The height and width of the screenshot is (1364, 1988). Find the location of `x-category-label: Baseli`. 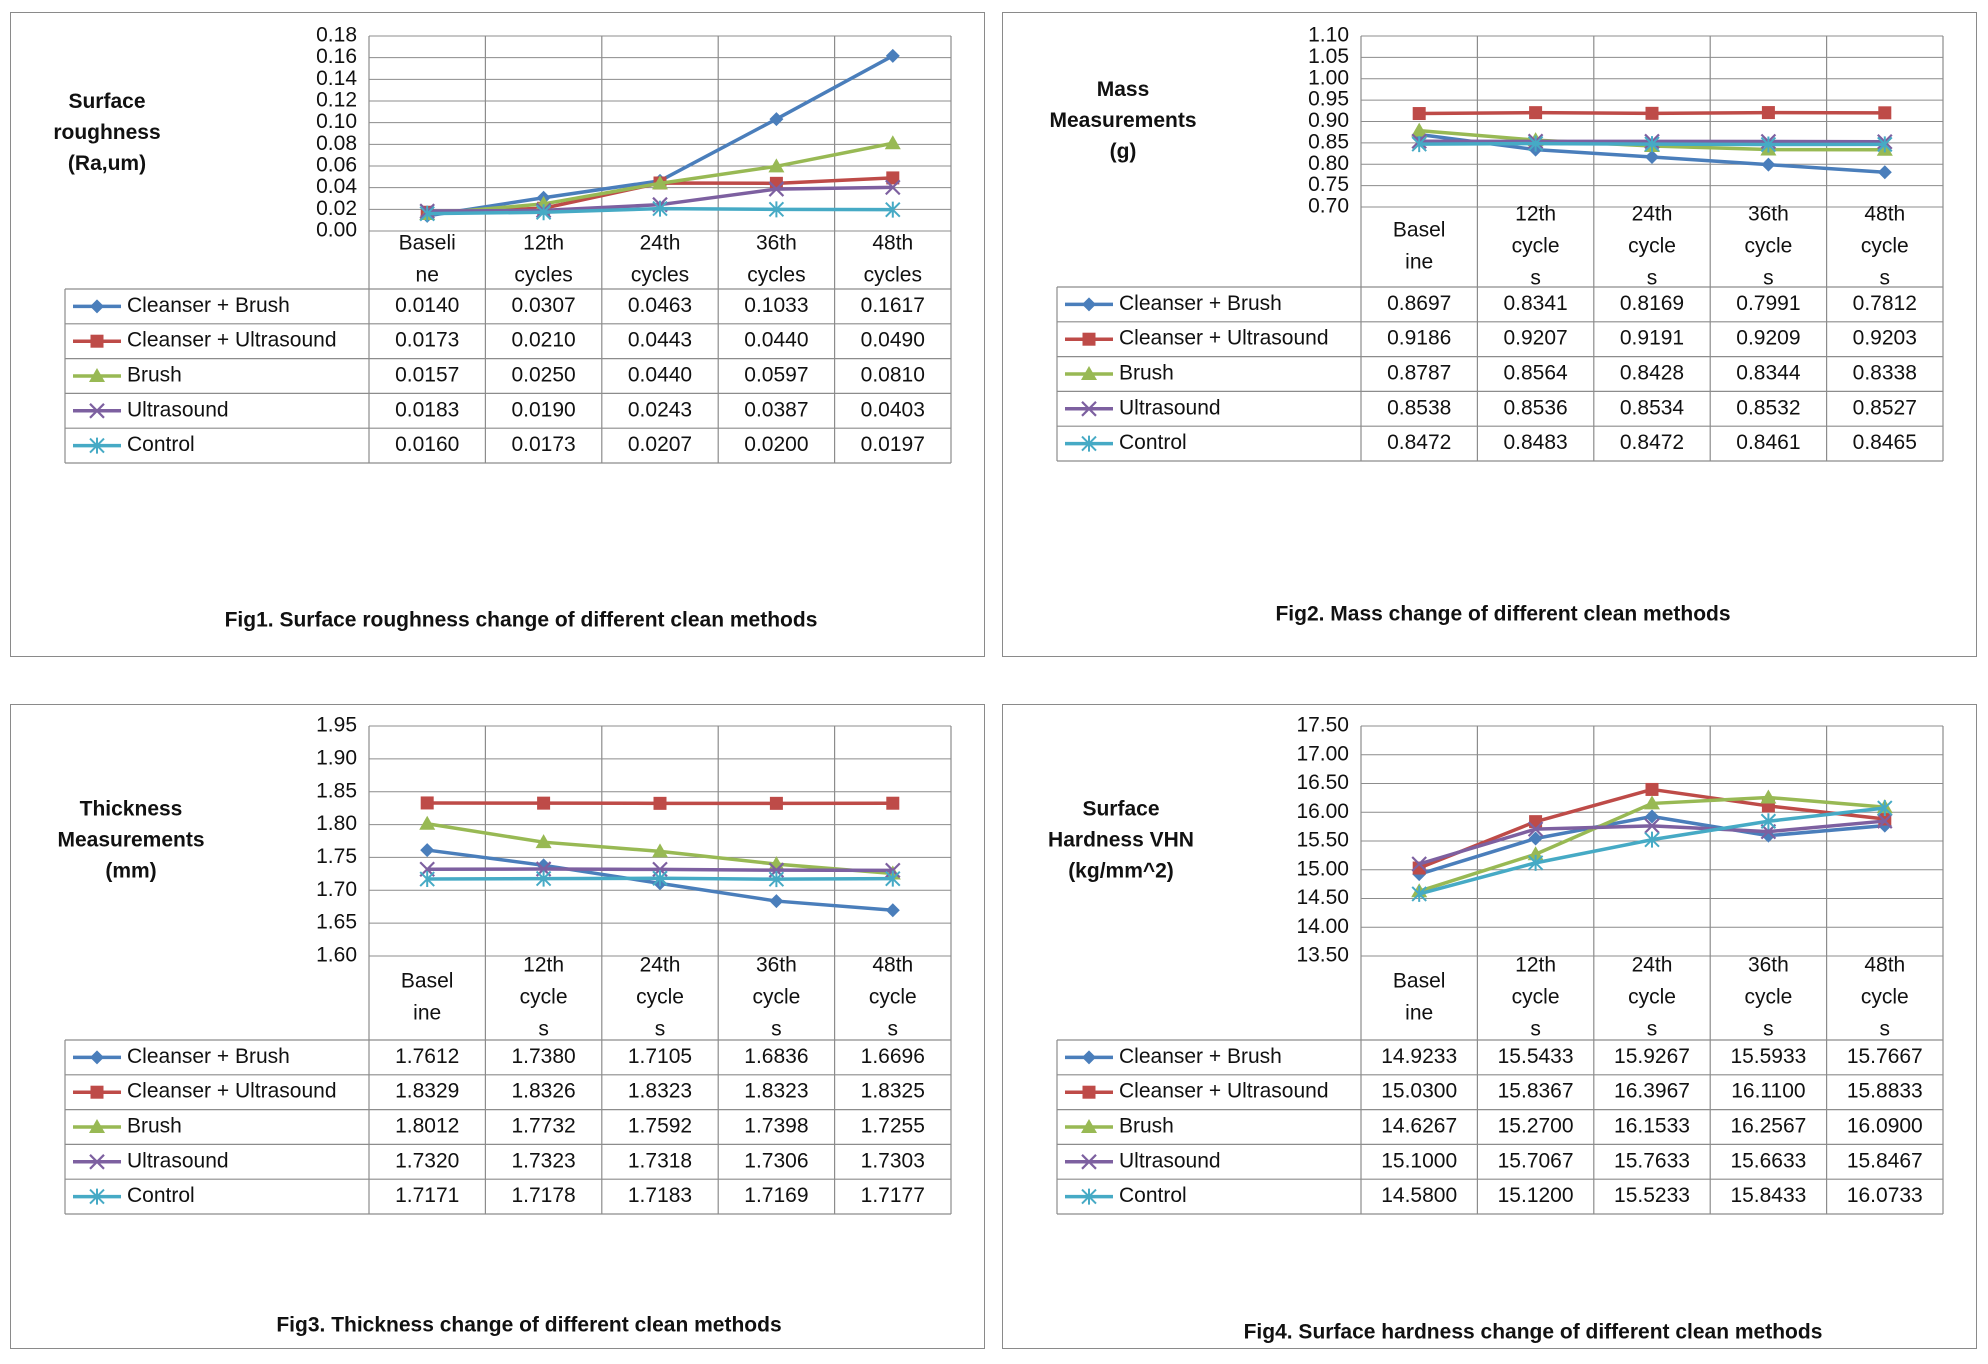

x-category-label: Baseli is located at coordinates (427, 243).